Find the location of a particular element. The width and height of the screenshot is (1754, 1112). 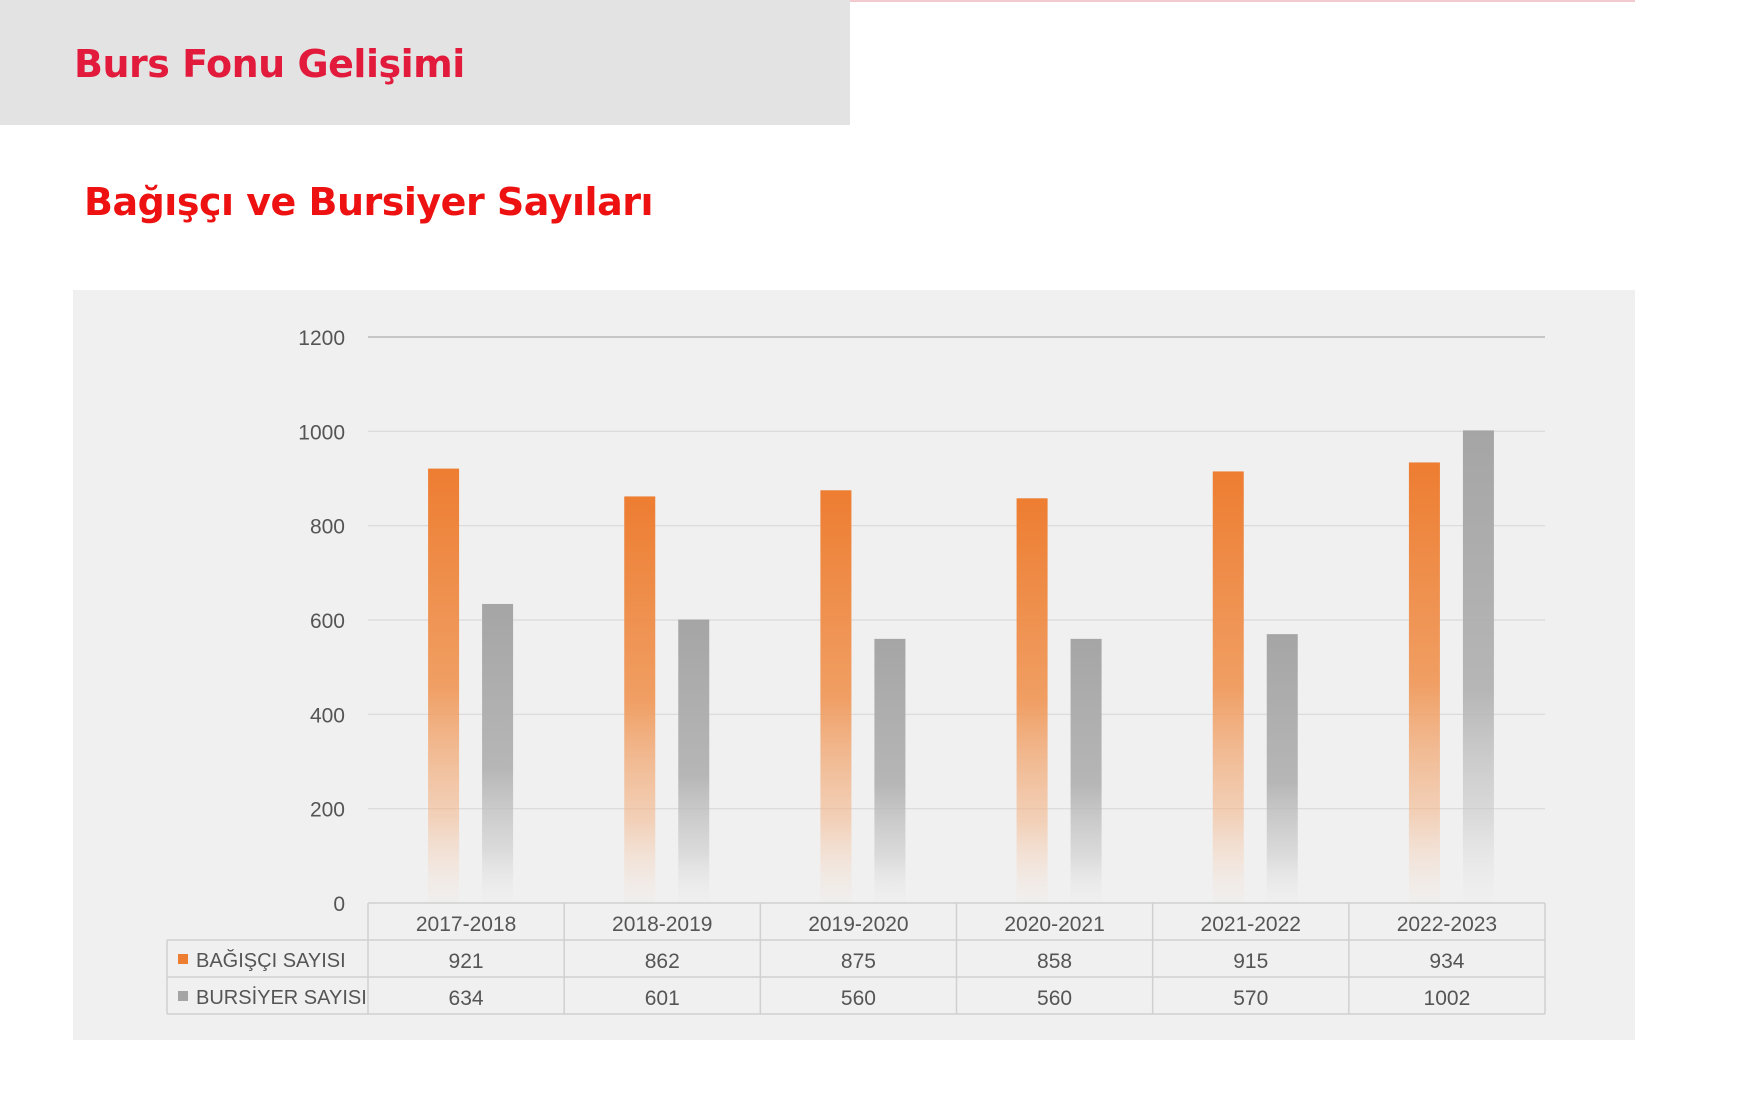

y-tick-label: 800 is located at coordinates (327, 527).